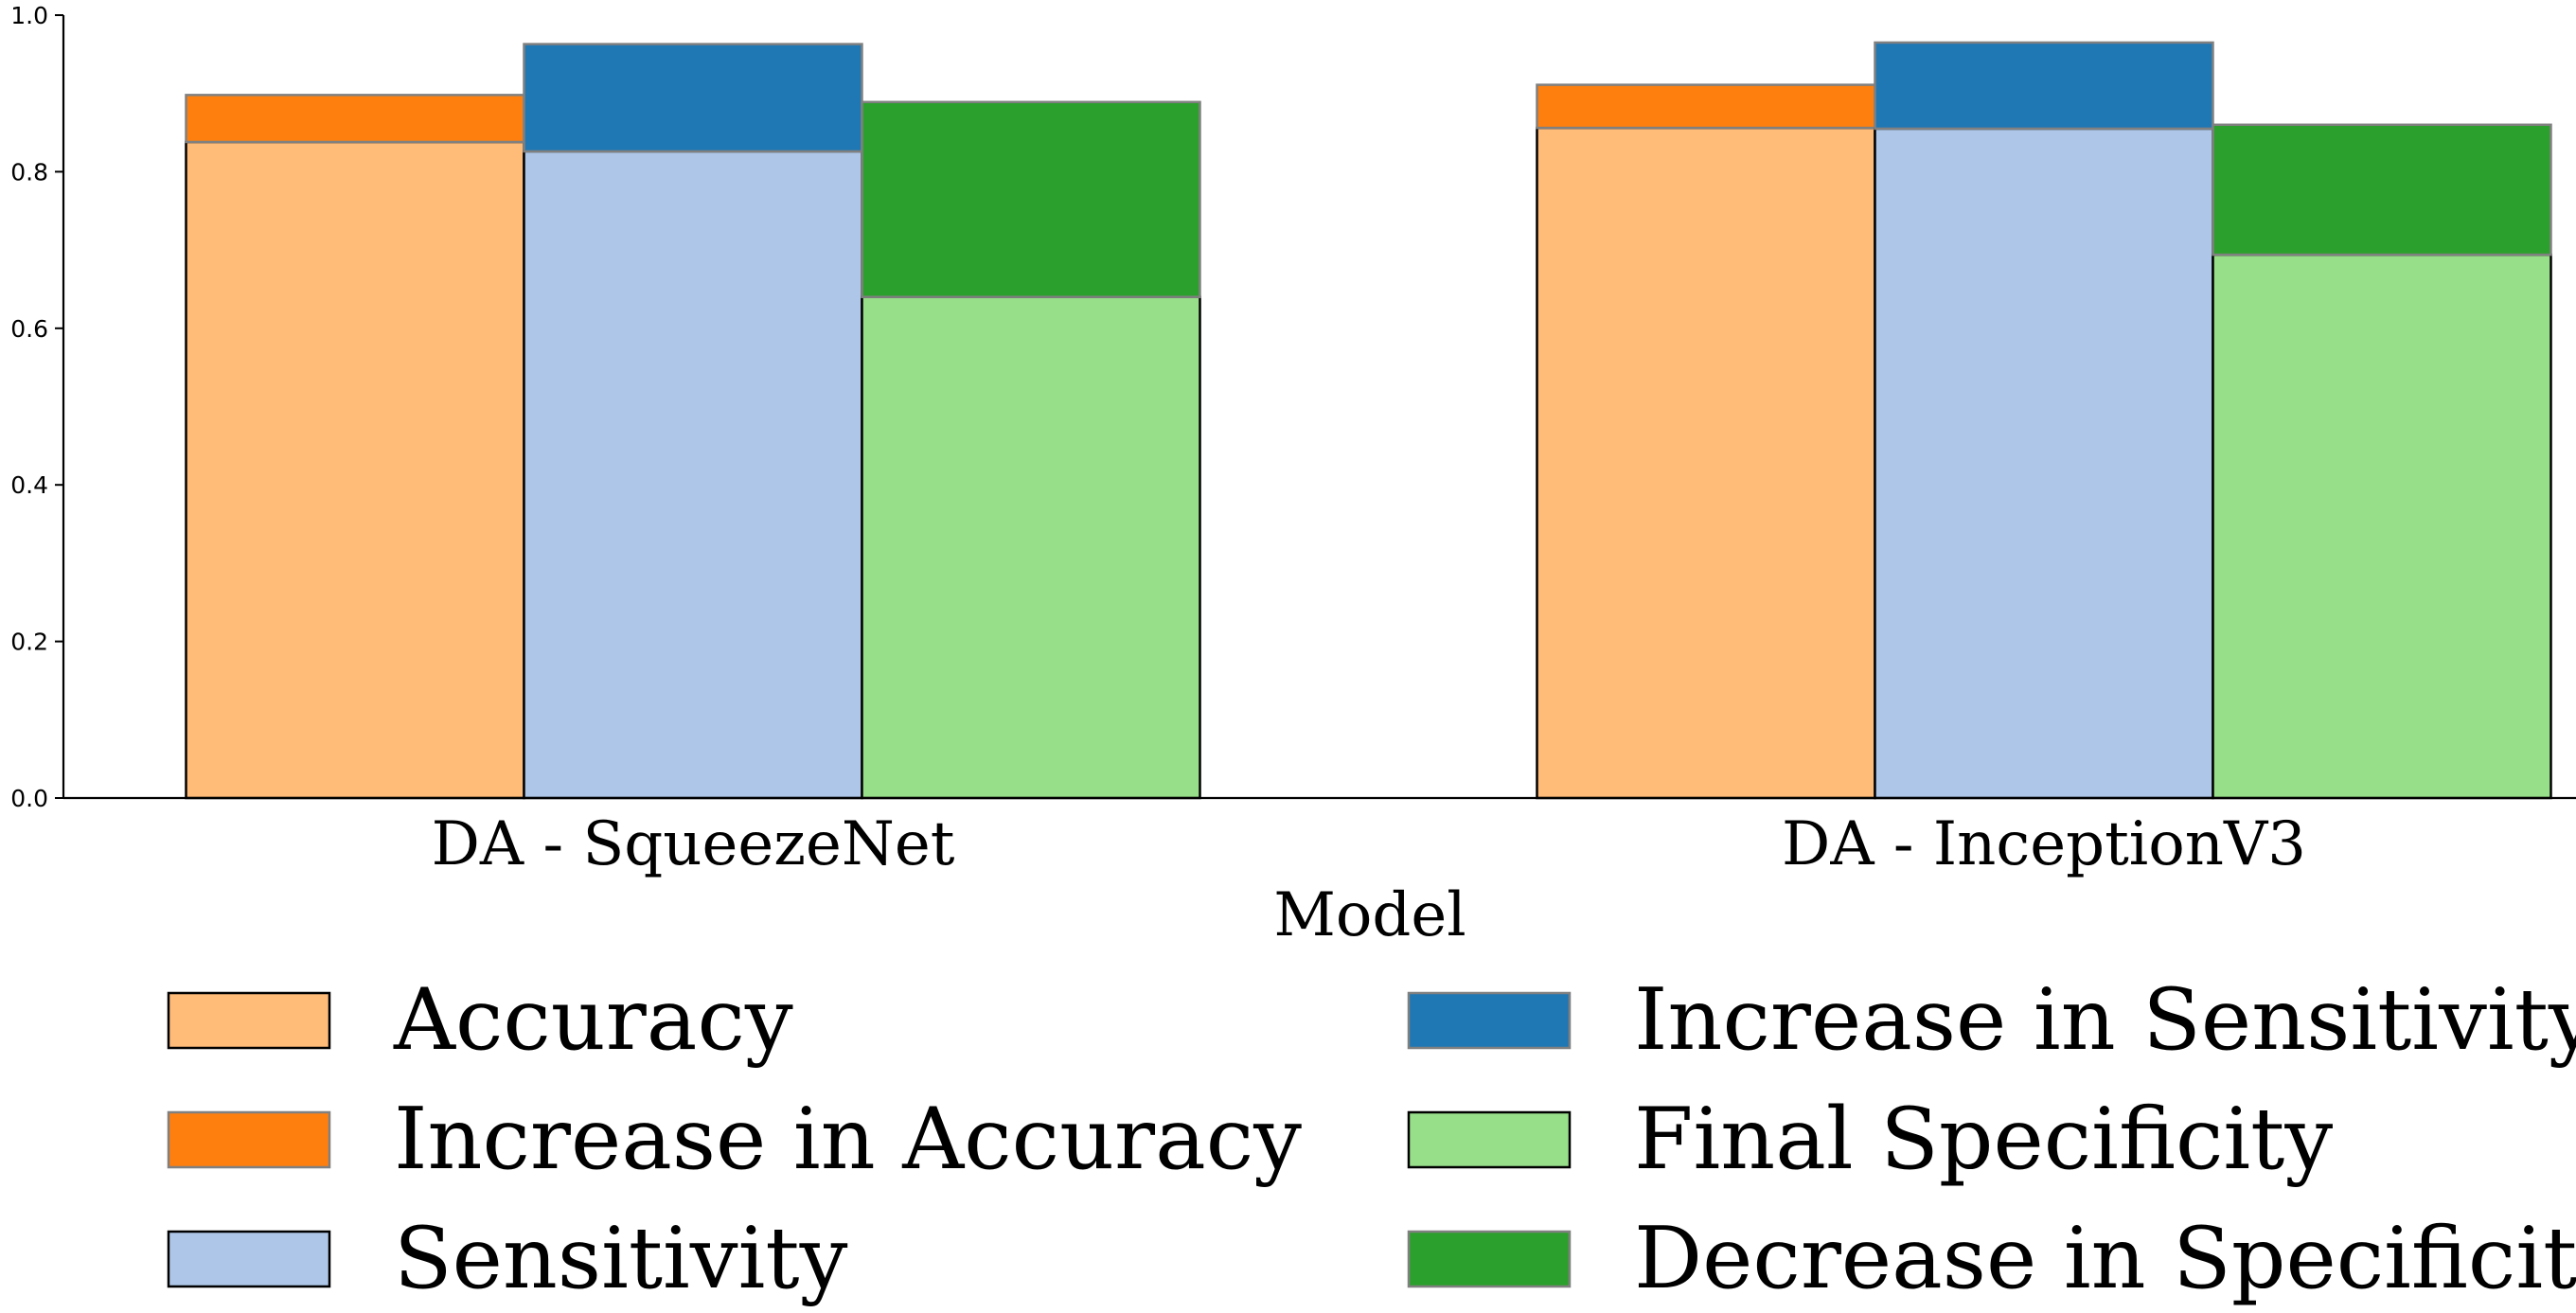  I want to click on y-tick-label-5: 1.0, so click(29, 16).